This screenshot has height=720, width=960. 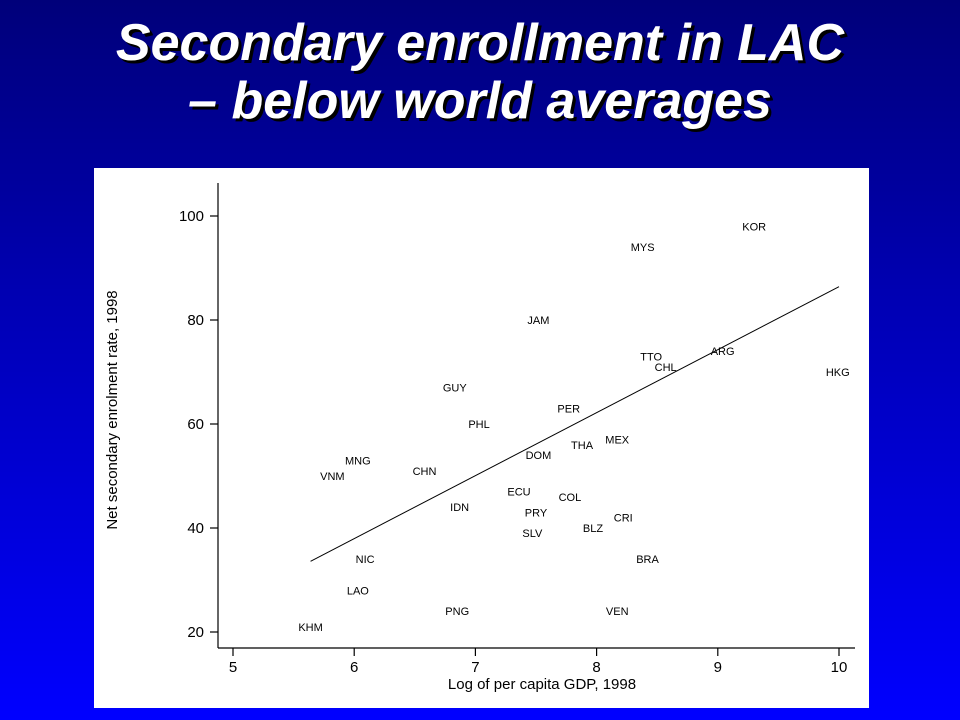 What do you see at coordinates (358, 461) in the screenshot?
I see `point-label-mng: MNG` at bounding box center [358, 461].